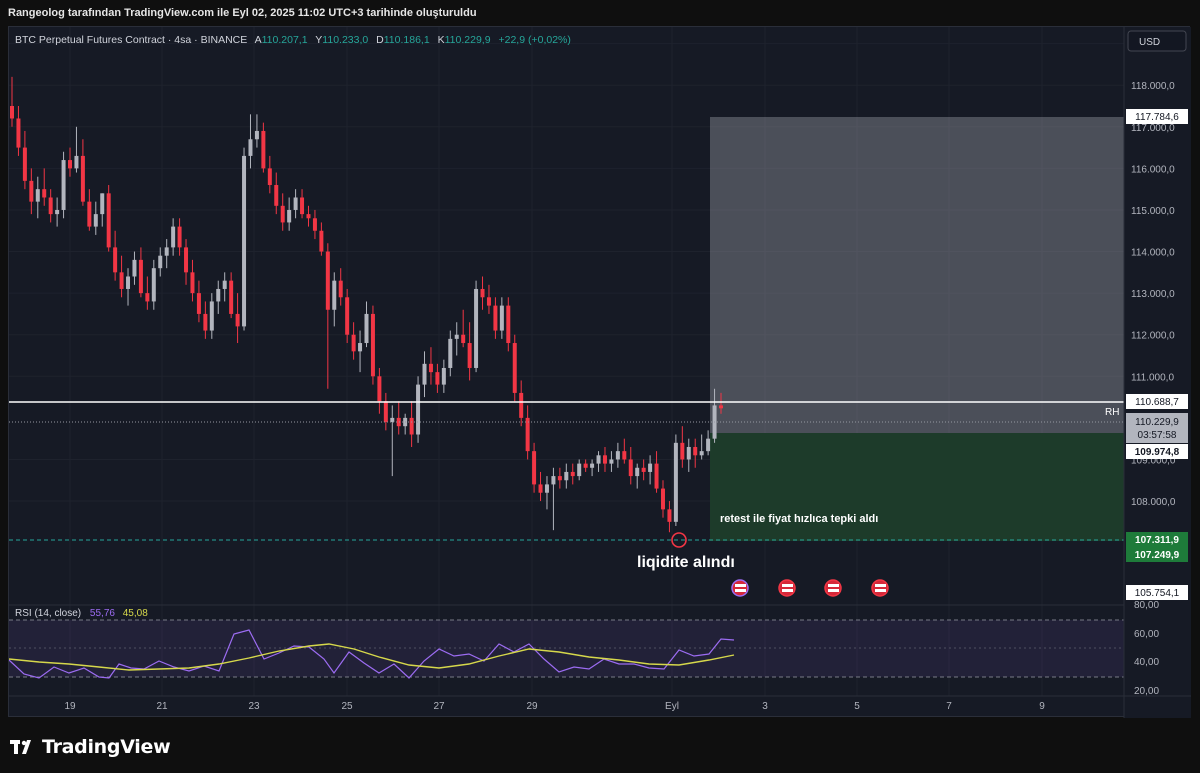 The image size is (1200, 773). What do you see at coordinates (810, 588) in the screenshot?
I see `event-badges` at bounding box center [810, 588].